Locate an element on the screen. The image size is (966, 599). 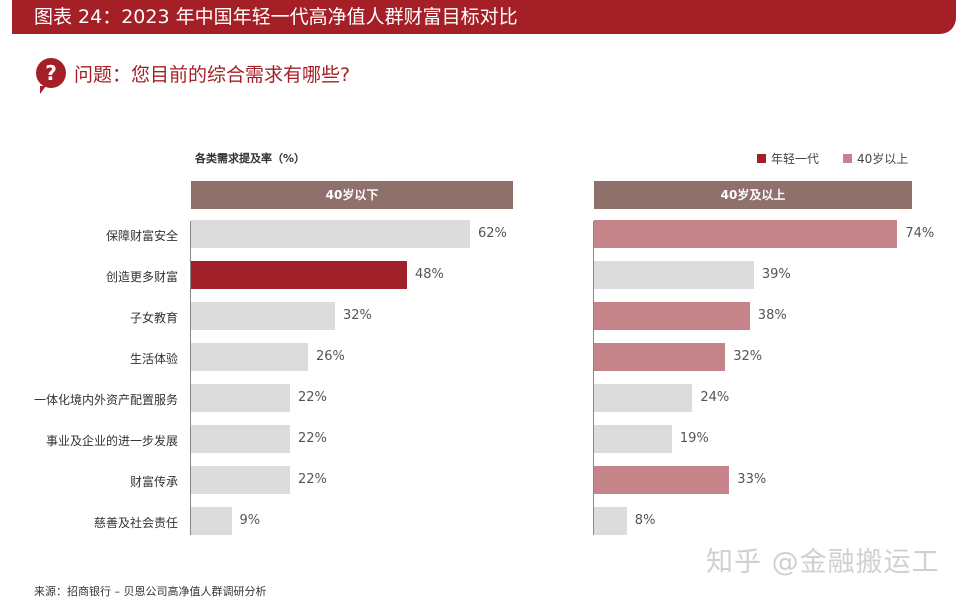
data-label: 24% is located at coordinates (715, 397).